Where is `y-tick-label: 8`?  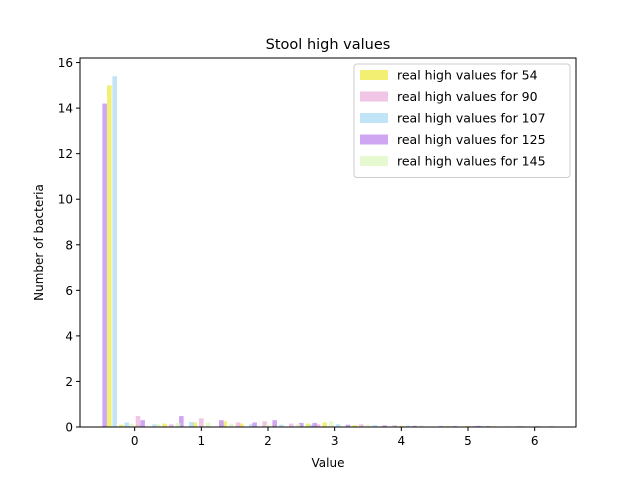 y-tick-label: 8 is located at coordinates (69, 245).